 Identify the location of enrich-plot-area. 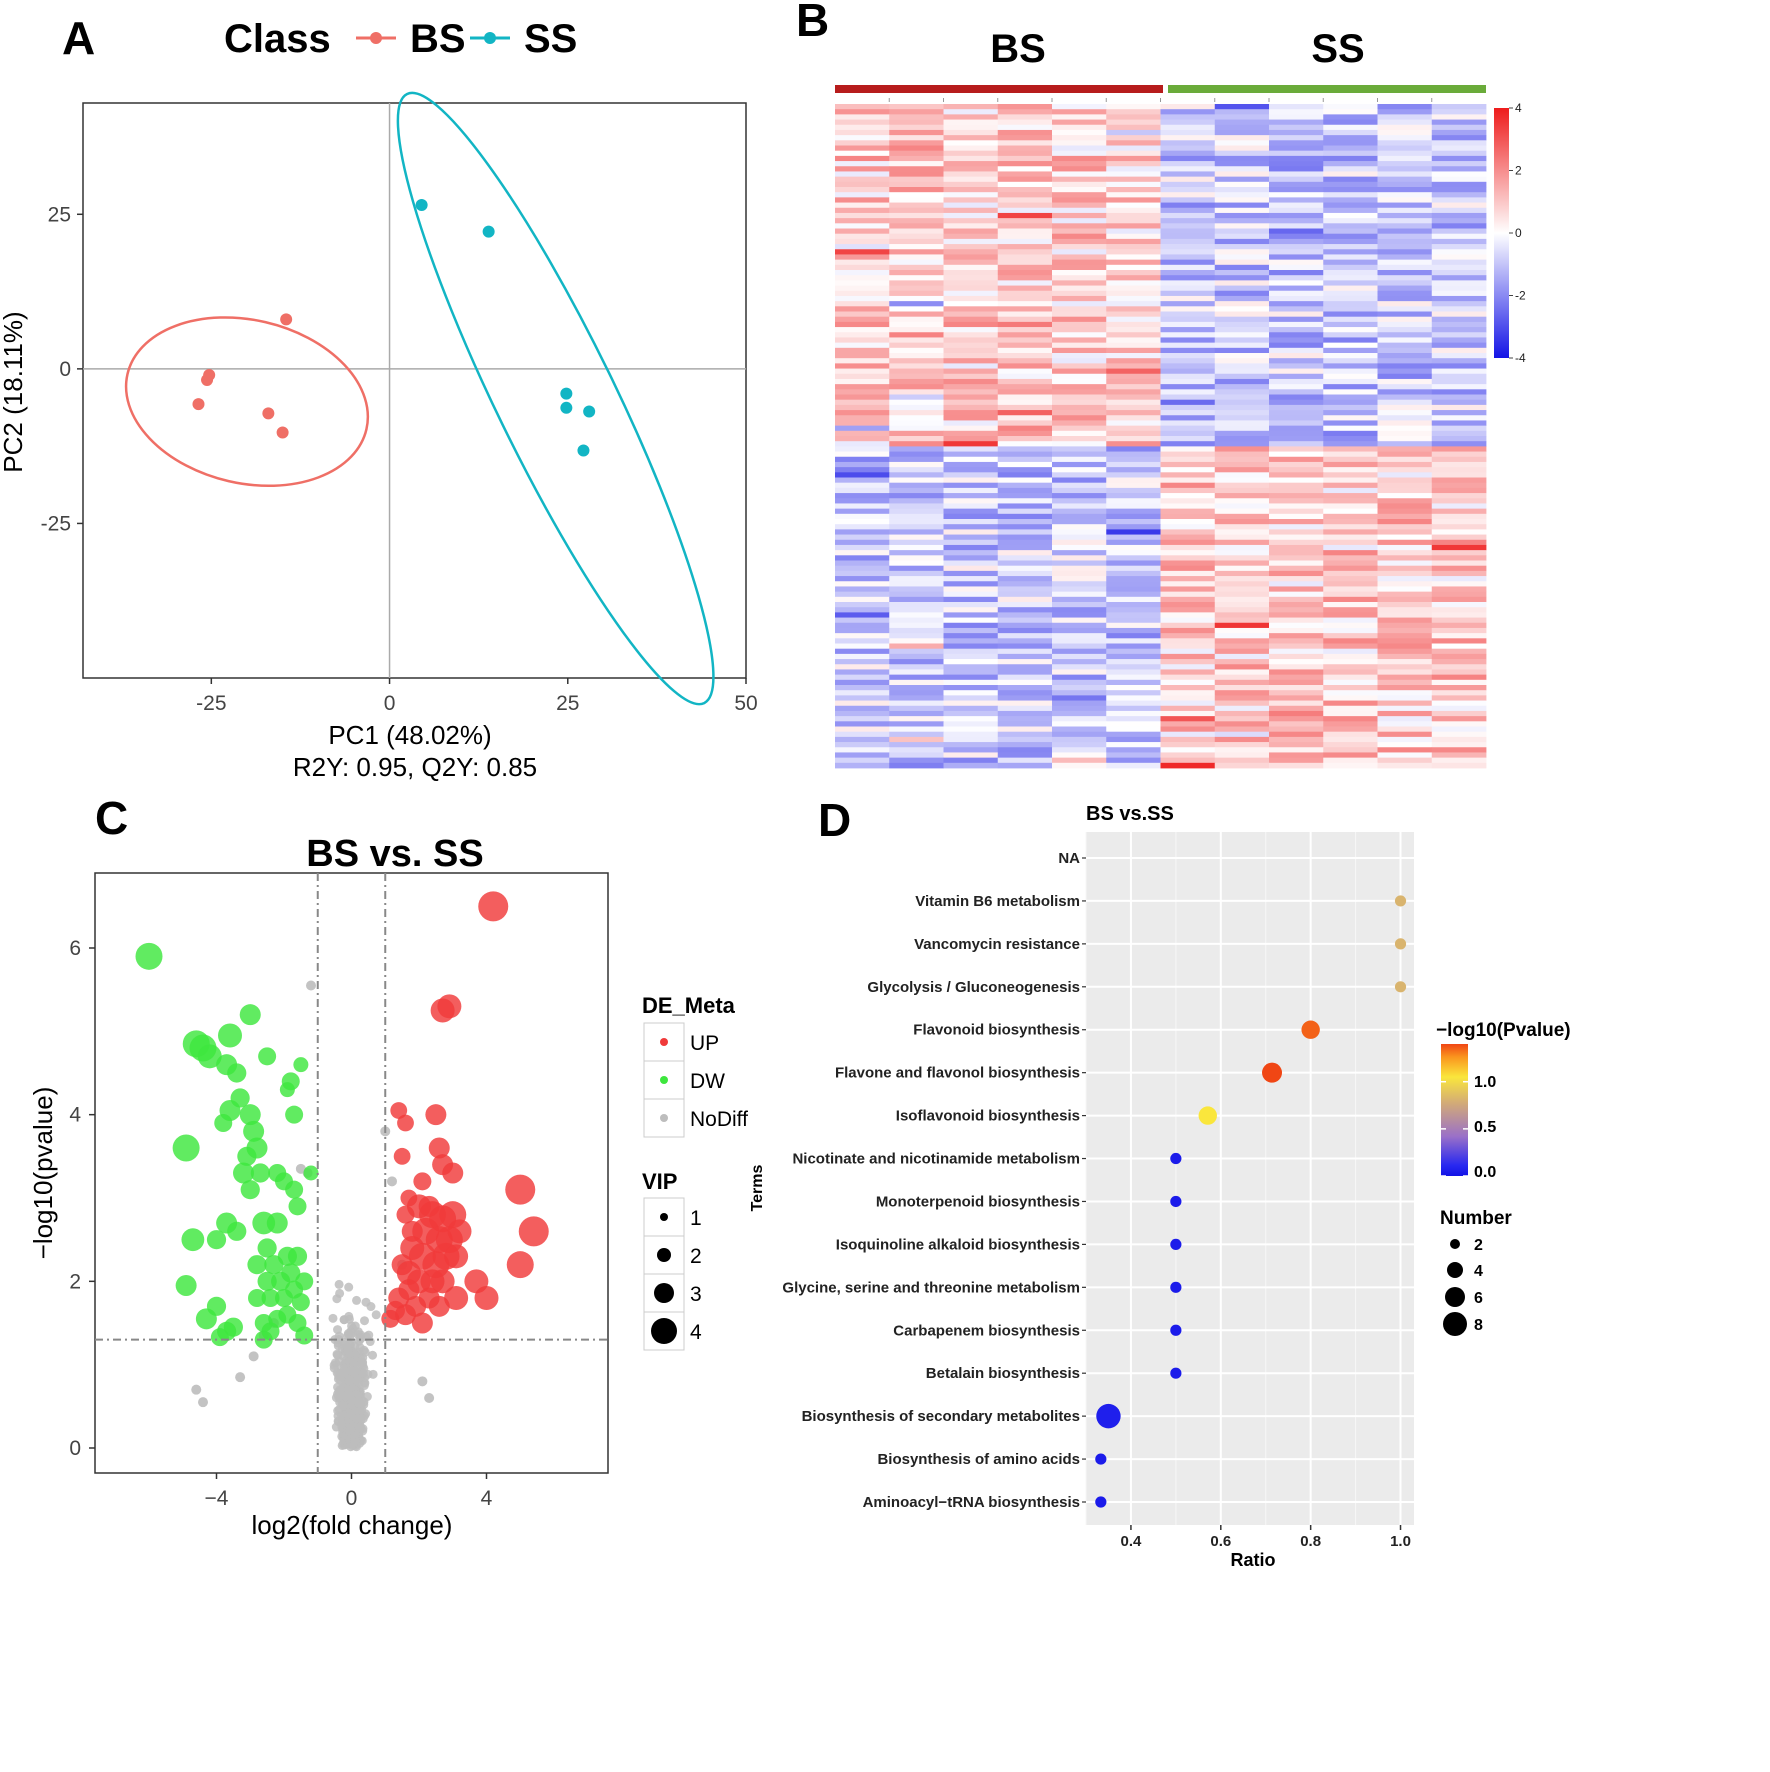
(1250, 1178).